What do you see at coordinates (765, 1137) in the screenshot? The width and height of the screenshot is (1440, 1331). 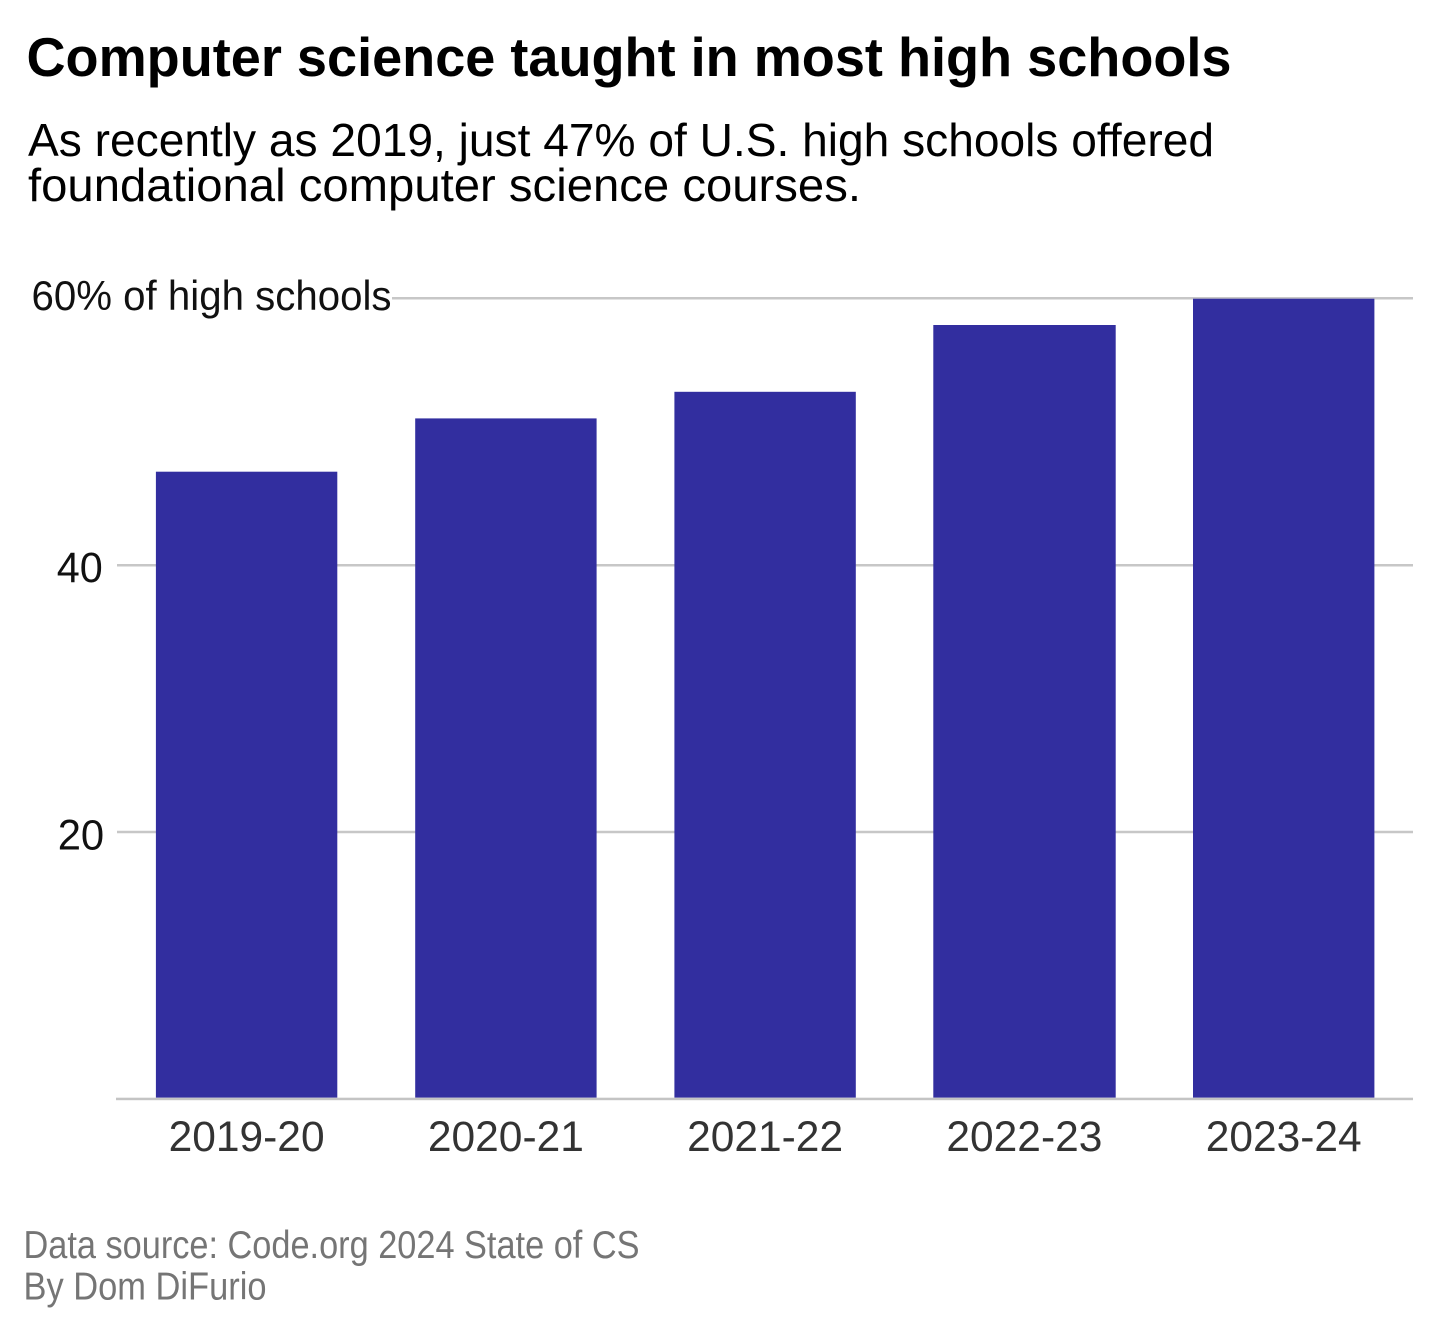 I see `svg-text: 2021-22` at bounding box center [765, 1137].